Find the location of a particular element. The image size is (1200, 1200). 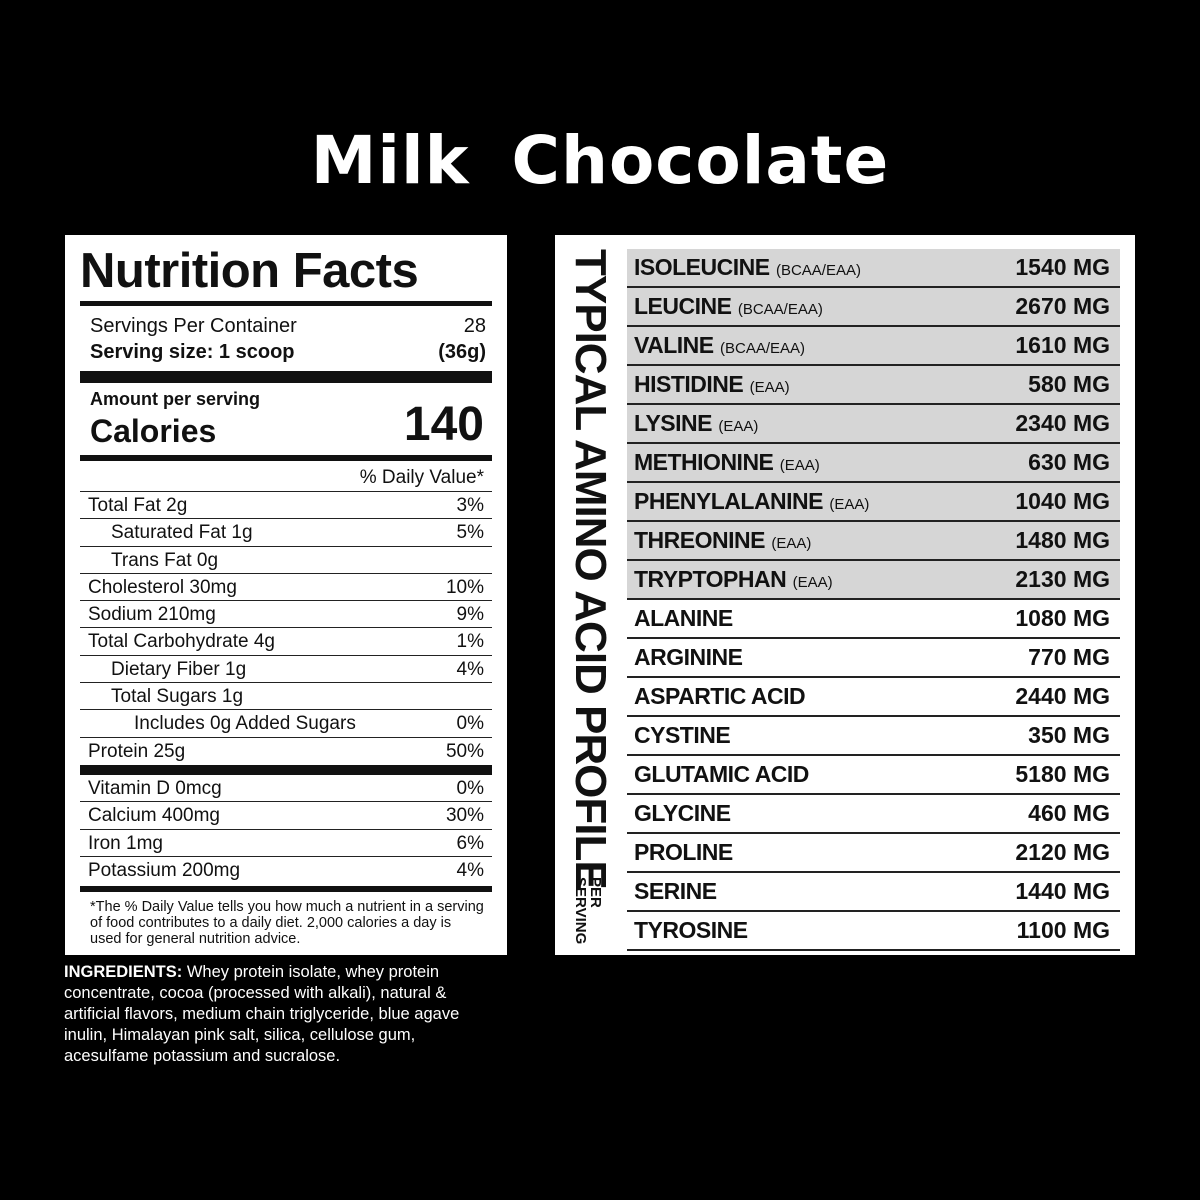

amino-value: 1040 MG is located at coordinates (1062, 501).